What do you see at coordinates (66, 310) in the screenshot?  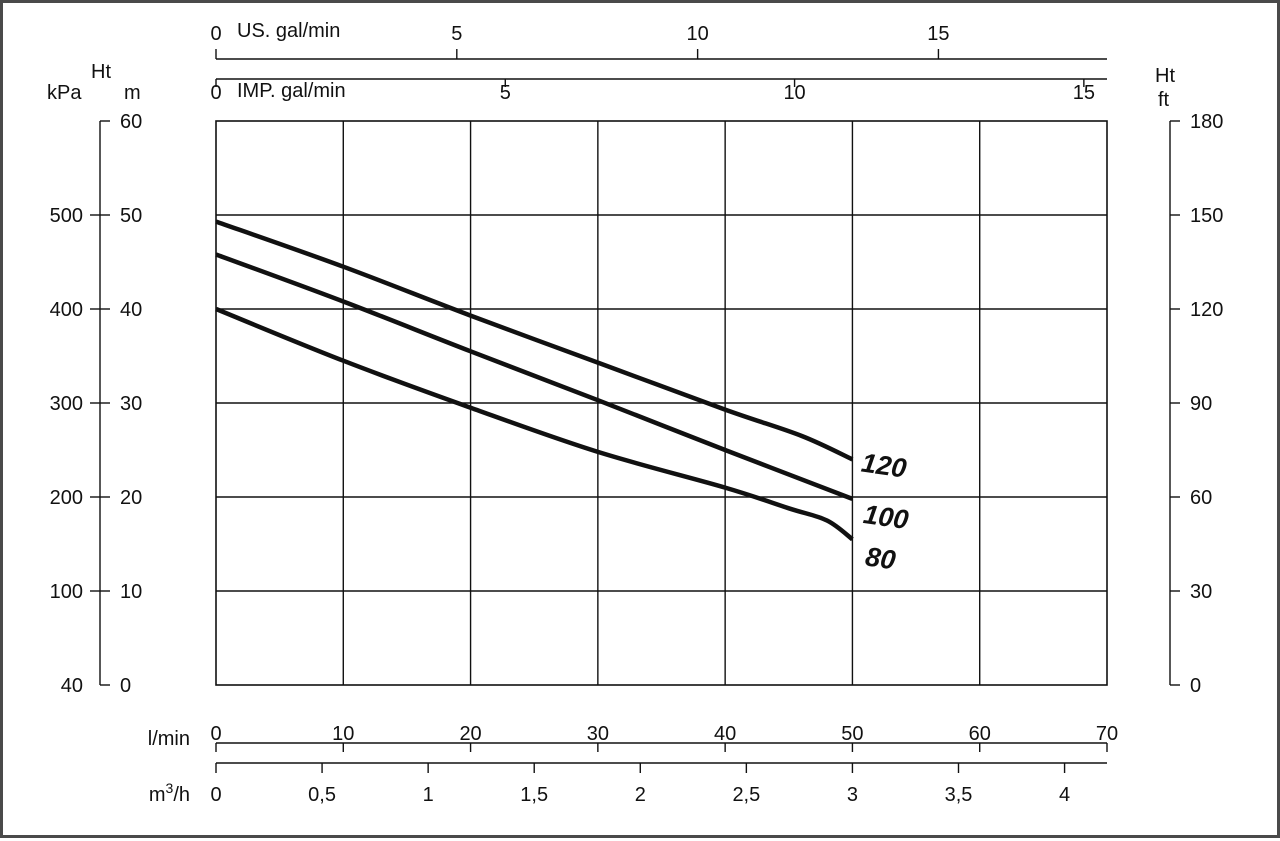 I see `axis-kpa-tick-label: 400` at bounding box center [66, 310].